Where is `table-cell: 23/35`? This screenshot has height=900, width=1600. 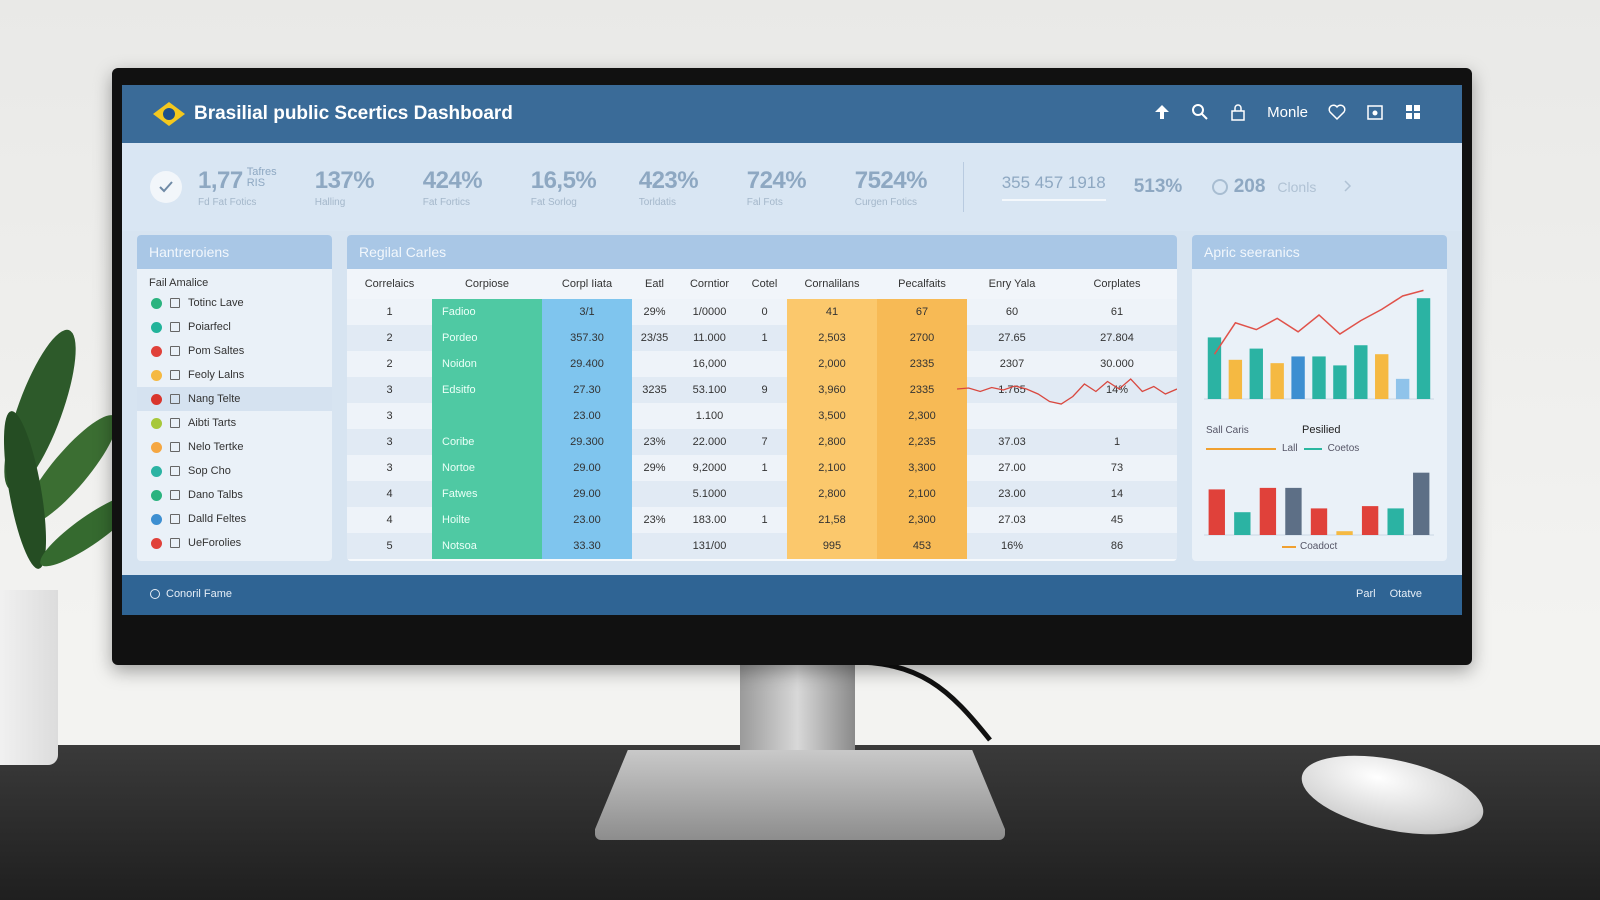
table-cell: 23/35 is located at coordinates (654, 338).